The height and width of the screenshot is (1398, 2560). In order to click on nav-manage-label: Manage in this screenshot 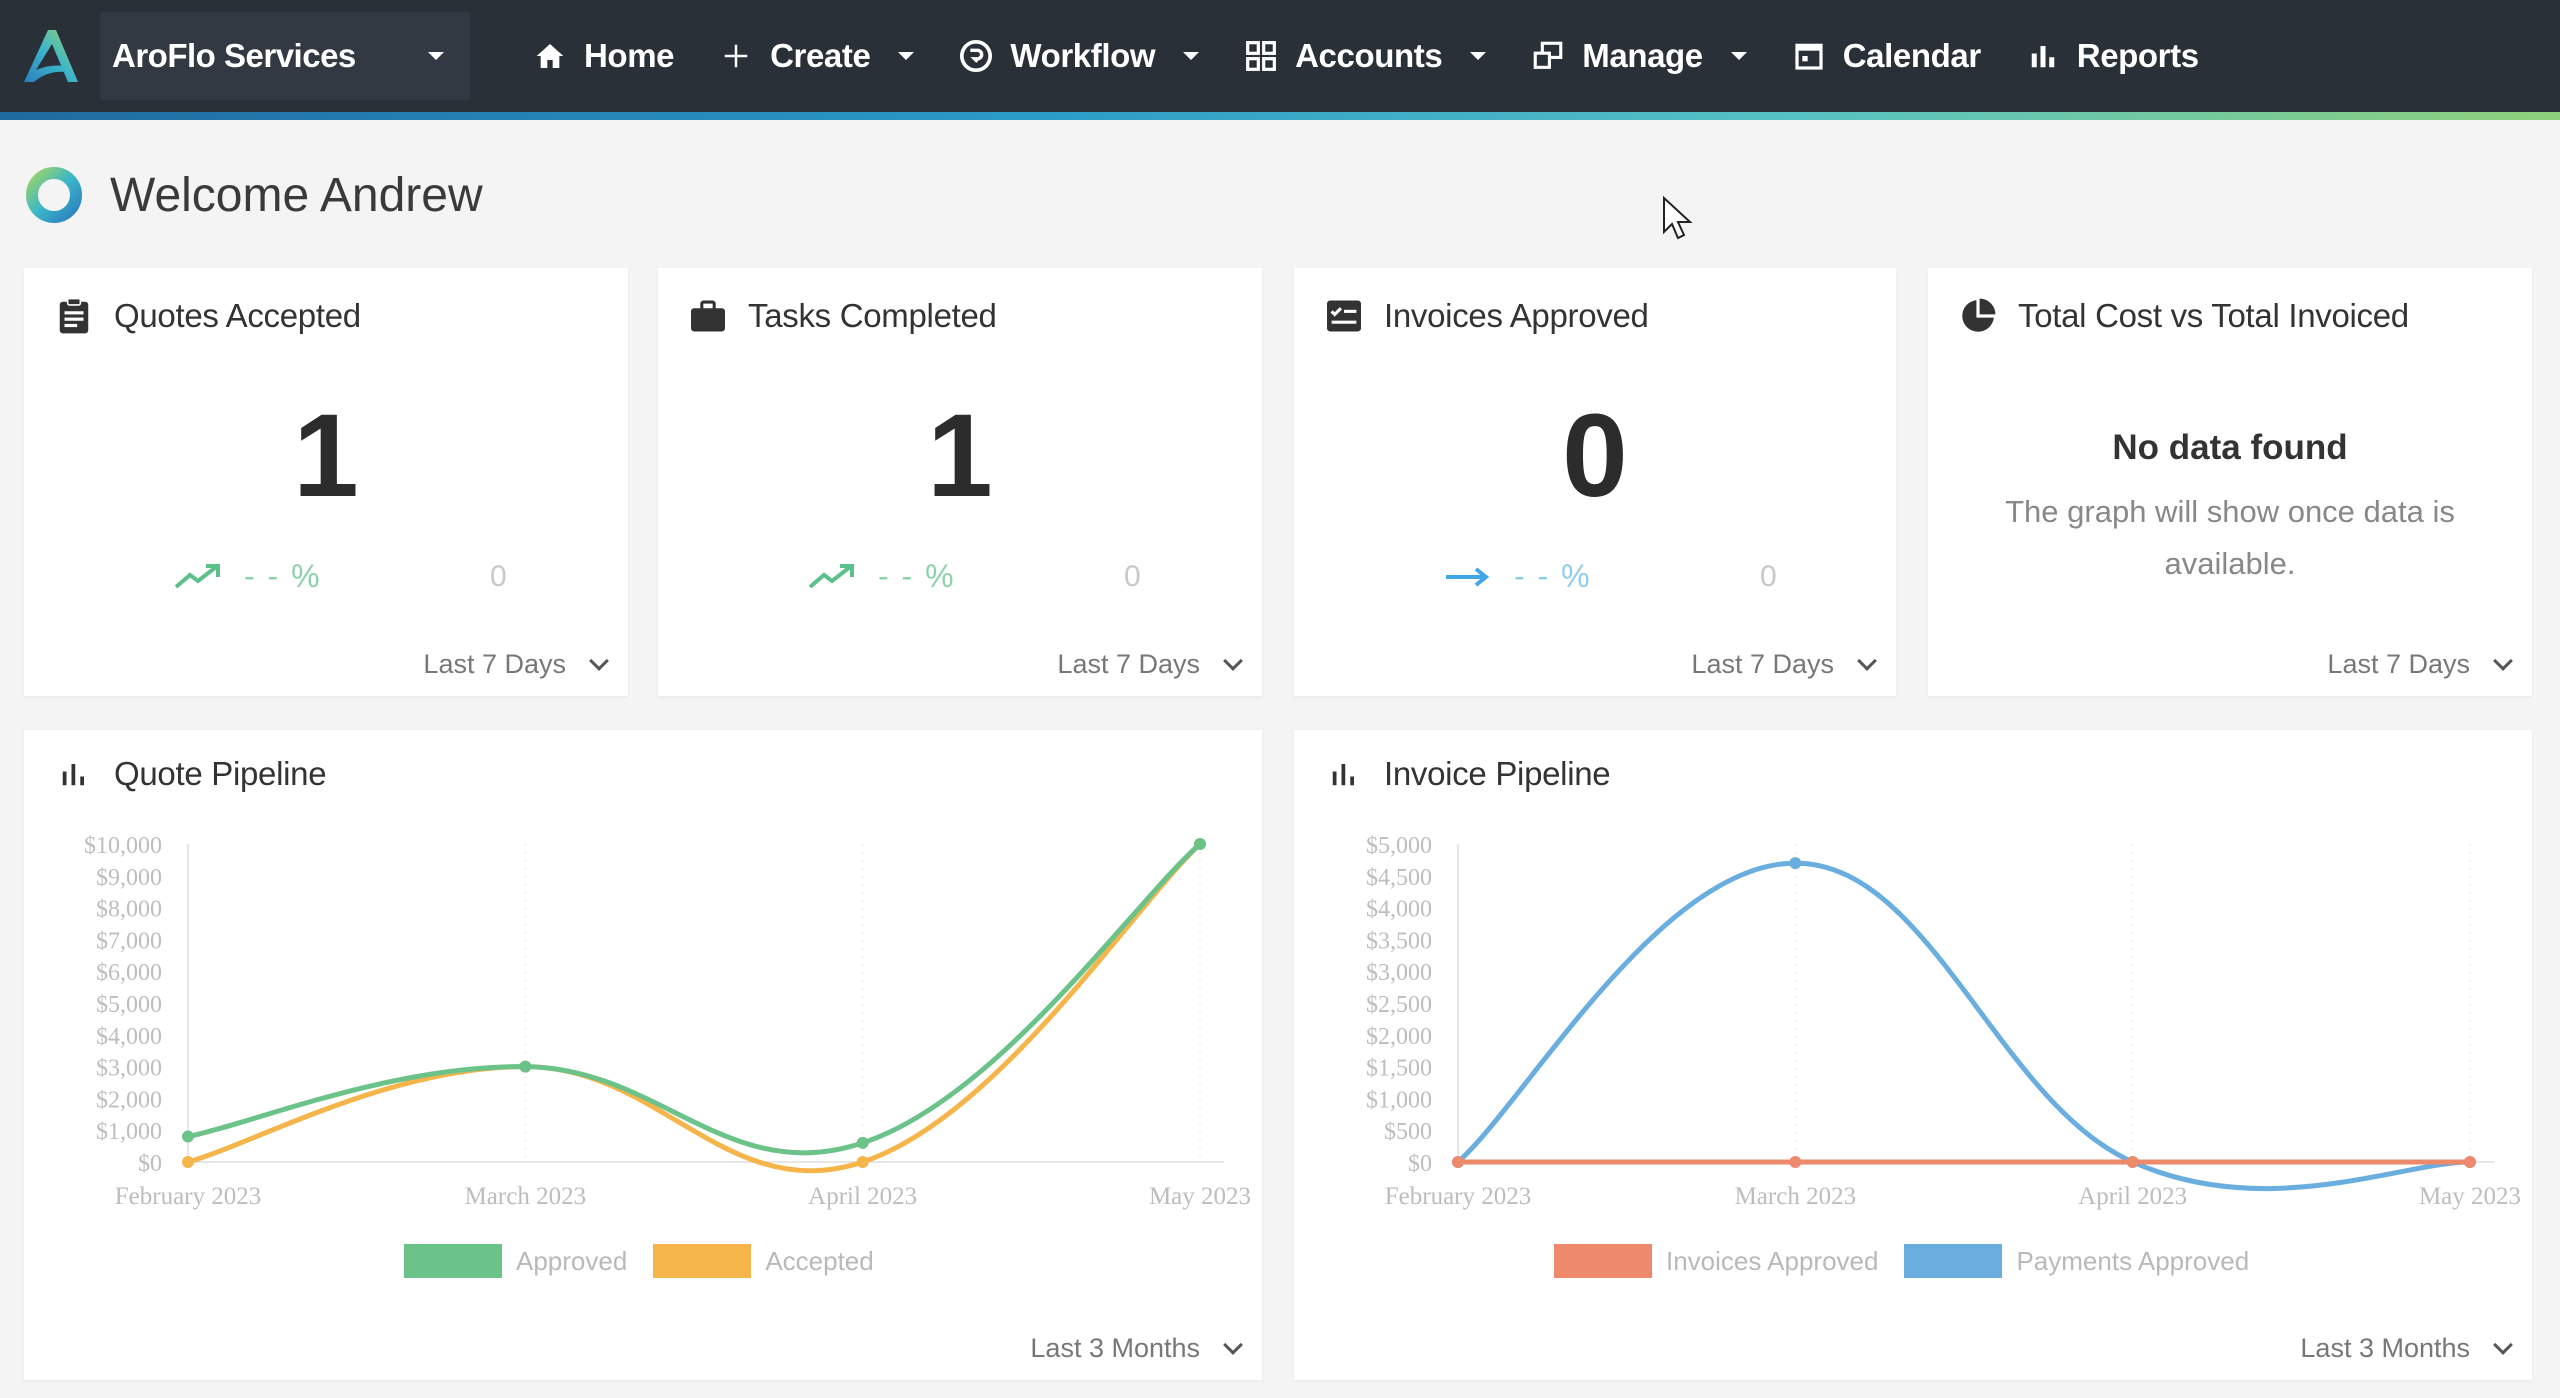, I will do `click(1642, 55)`.